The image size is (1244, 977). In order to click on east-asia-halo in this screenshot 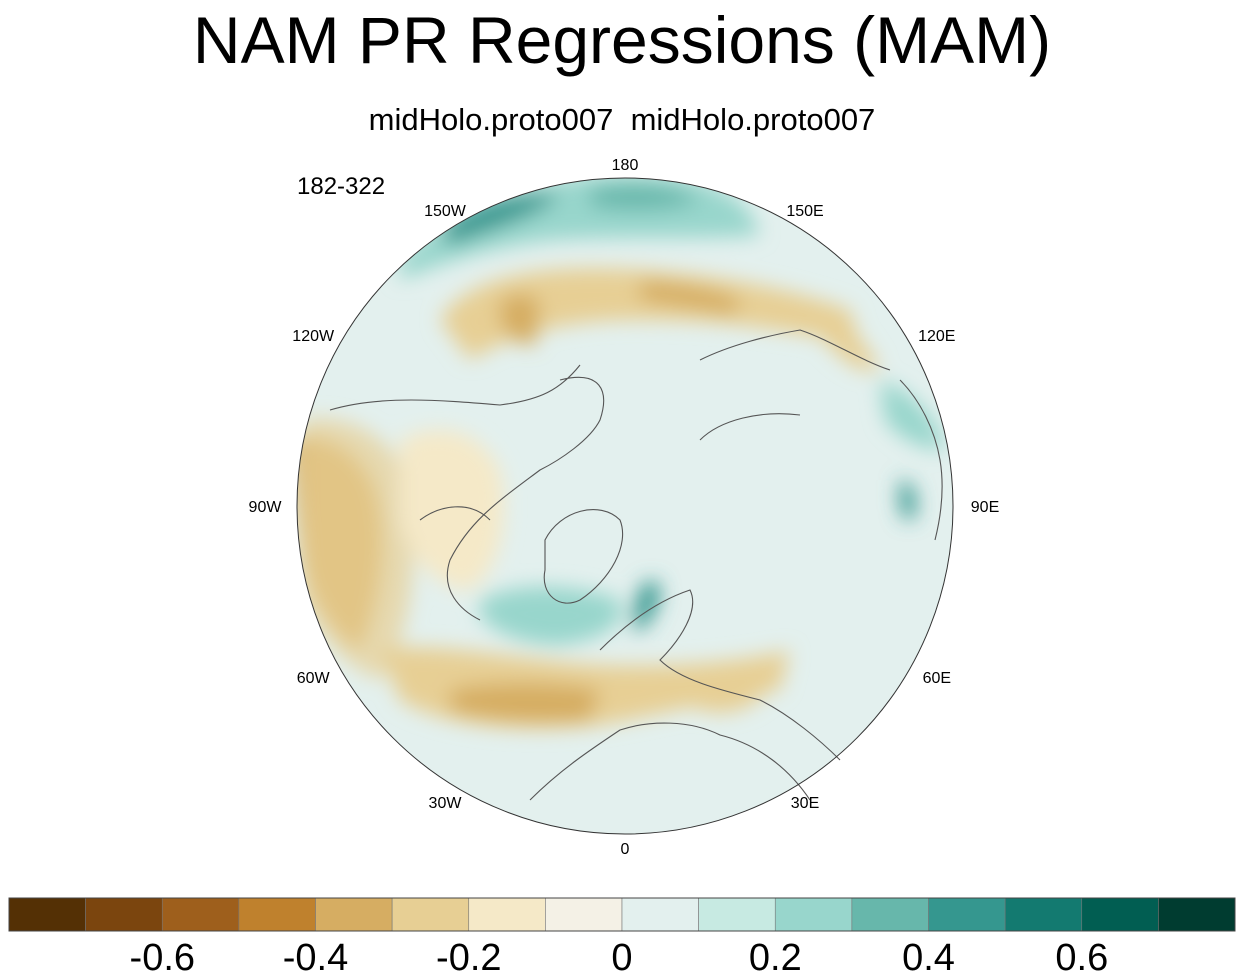, I will do `click(912, 415)`.